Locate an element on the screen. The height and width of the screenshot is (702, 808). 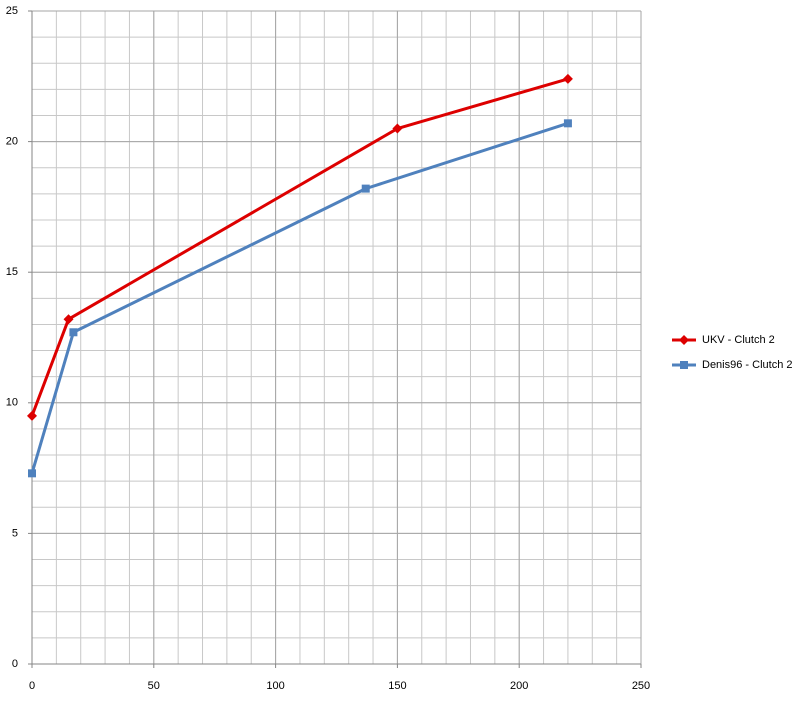
y-tick-label: 5 is located at coordinates (15, 533).